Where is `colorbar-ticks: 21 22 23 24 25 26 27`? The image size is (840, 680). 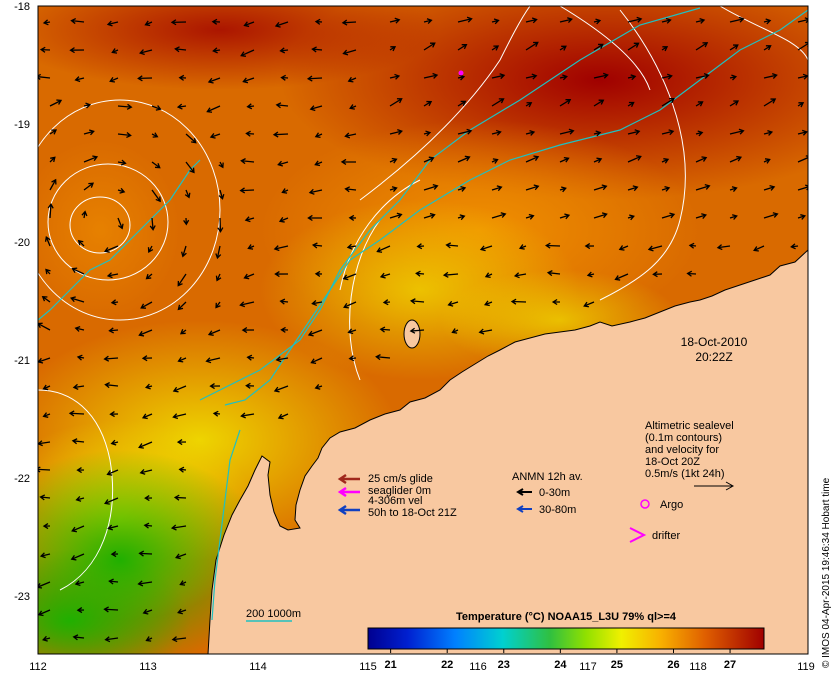 colorbar-ticks: 21 22 23 24 25 26 27 is located at coordinates (560, 660).